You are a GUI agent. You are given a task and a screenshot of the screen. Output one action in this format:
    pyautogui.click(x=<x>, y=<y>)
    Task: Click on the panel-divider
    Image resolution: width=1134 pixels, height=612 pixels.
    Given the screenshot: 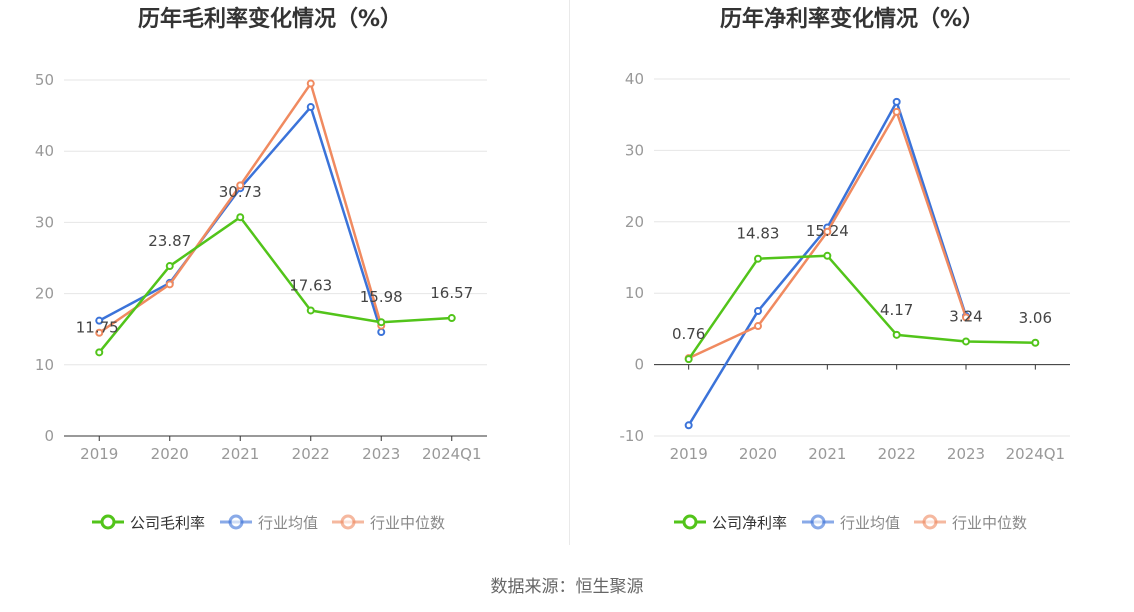 What is the action you would take?
    pyautogui.click(x=569, y=272)
    